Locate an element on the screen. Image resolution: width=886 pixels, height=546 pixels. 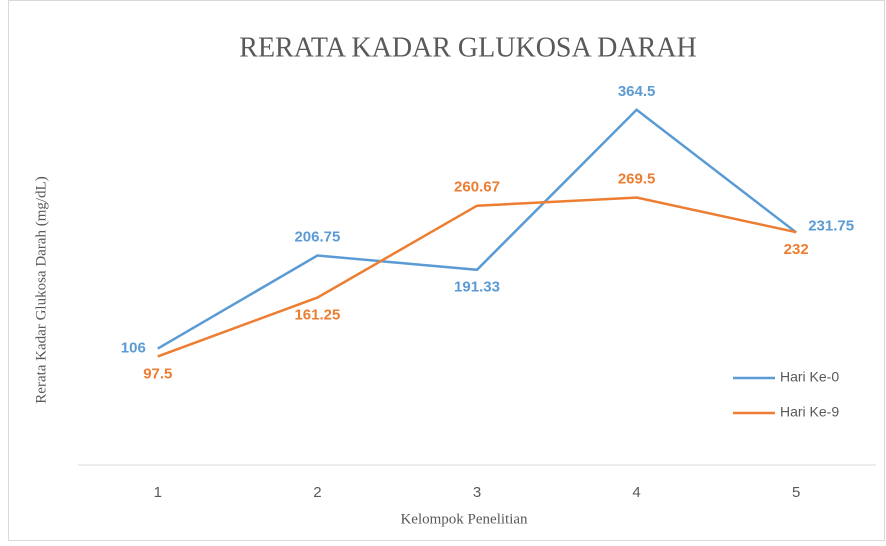
data-label: 191.33 is located at coordinates (477, 287).